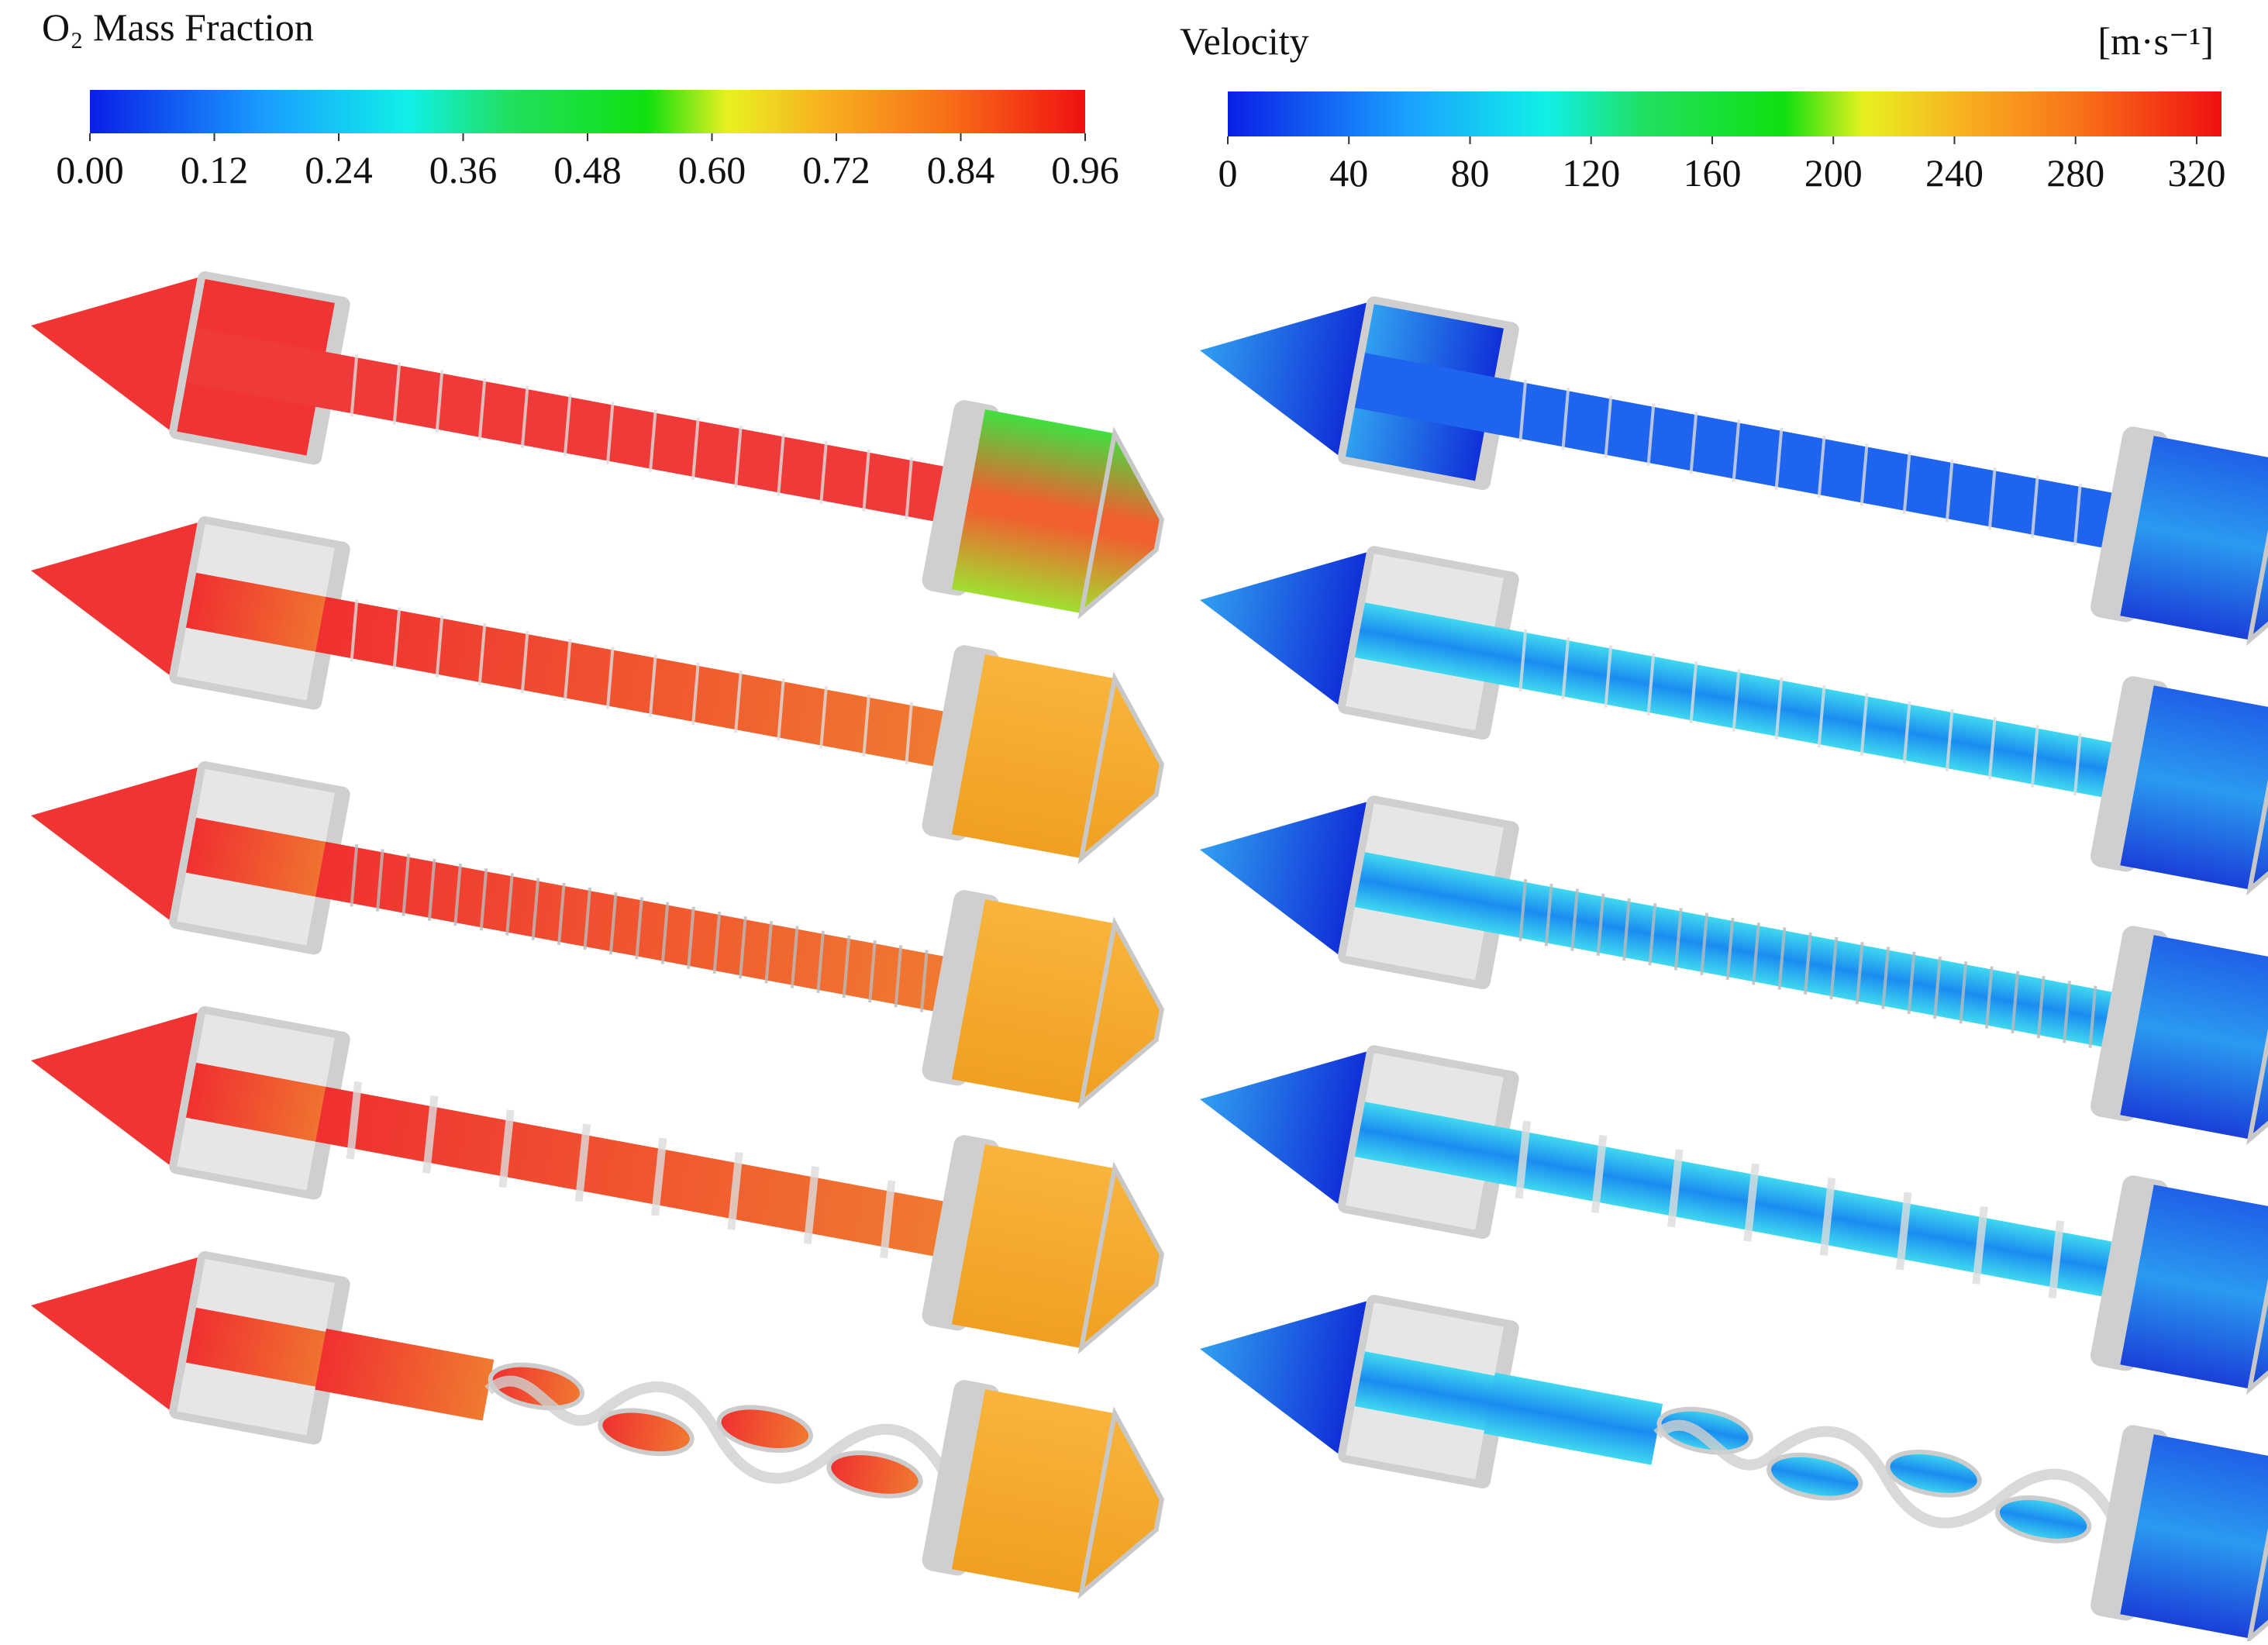  What do you see at coordinates (215, 169) in the screenshot?
I see `colorbar-tick-label: 0.12` at bounding box center [215, 169].